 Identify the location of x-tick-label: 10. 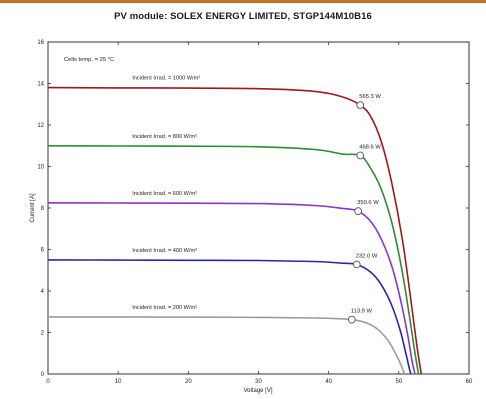
(118, 382).